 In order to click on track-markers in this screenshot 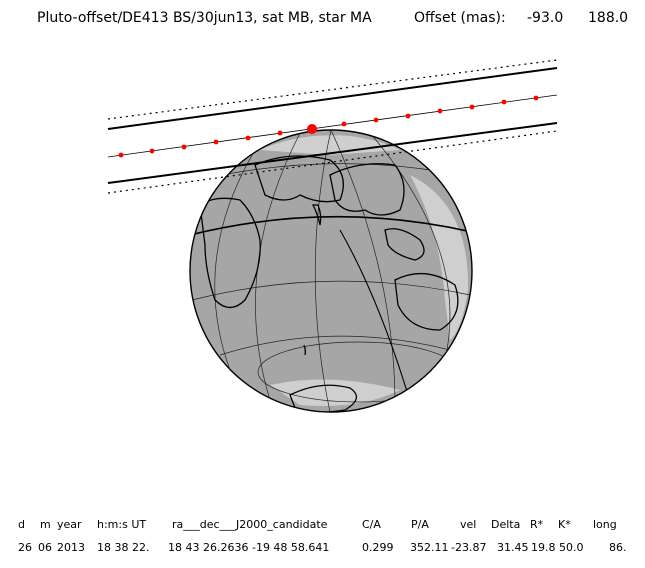, I will do `click(328, 126)`.